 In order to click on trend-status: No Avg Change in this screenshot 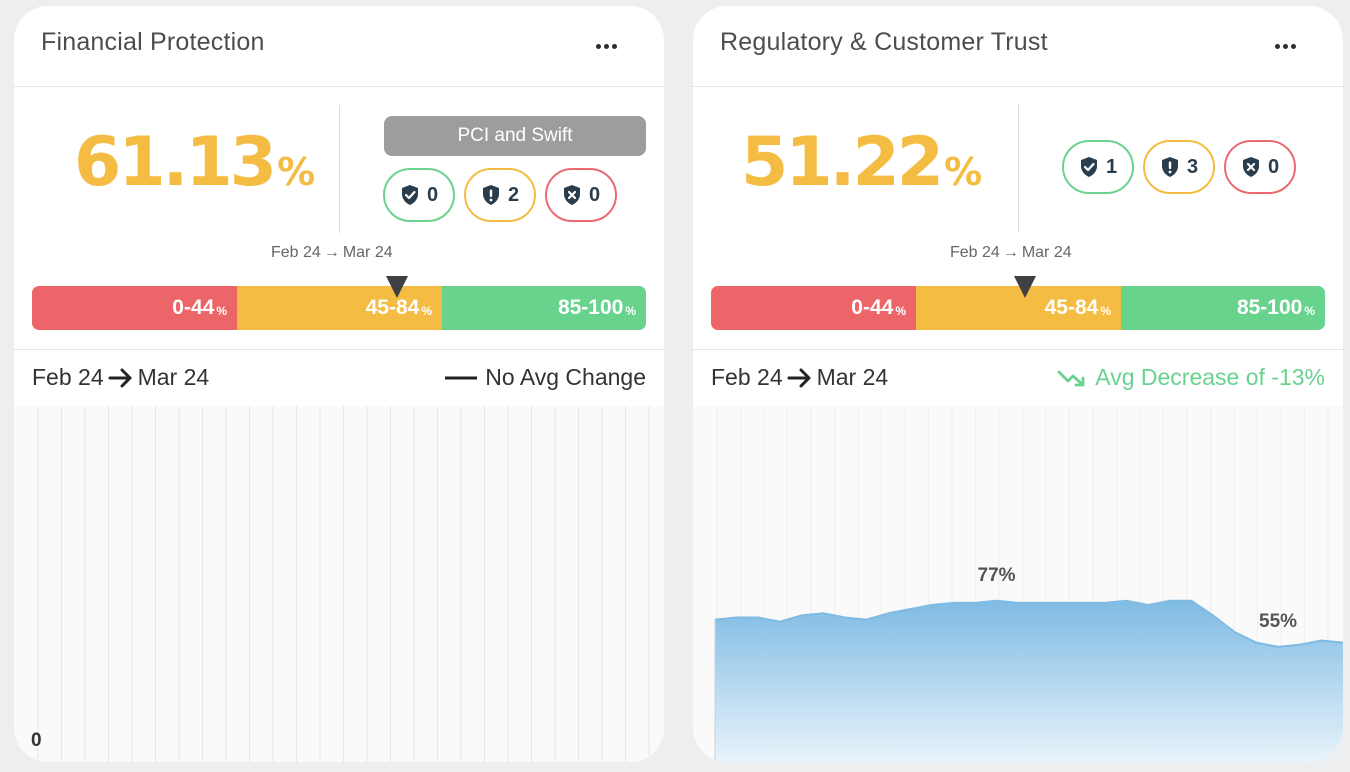, I will do `click(545, 377)`.